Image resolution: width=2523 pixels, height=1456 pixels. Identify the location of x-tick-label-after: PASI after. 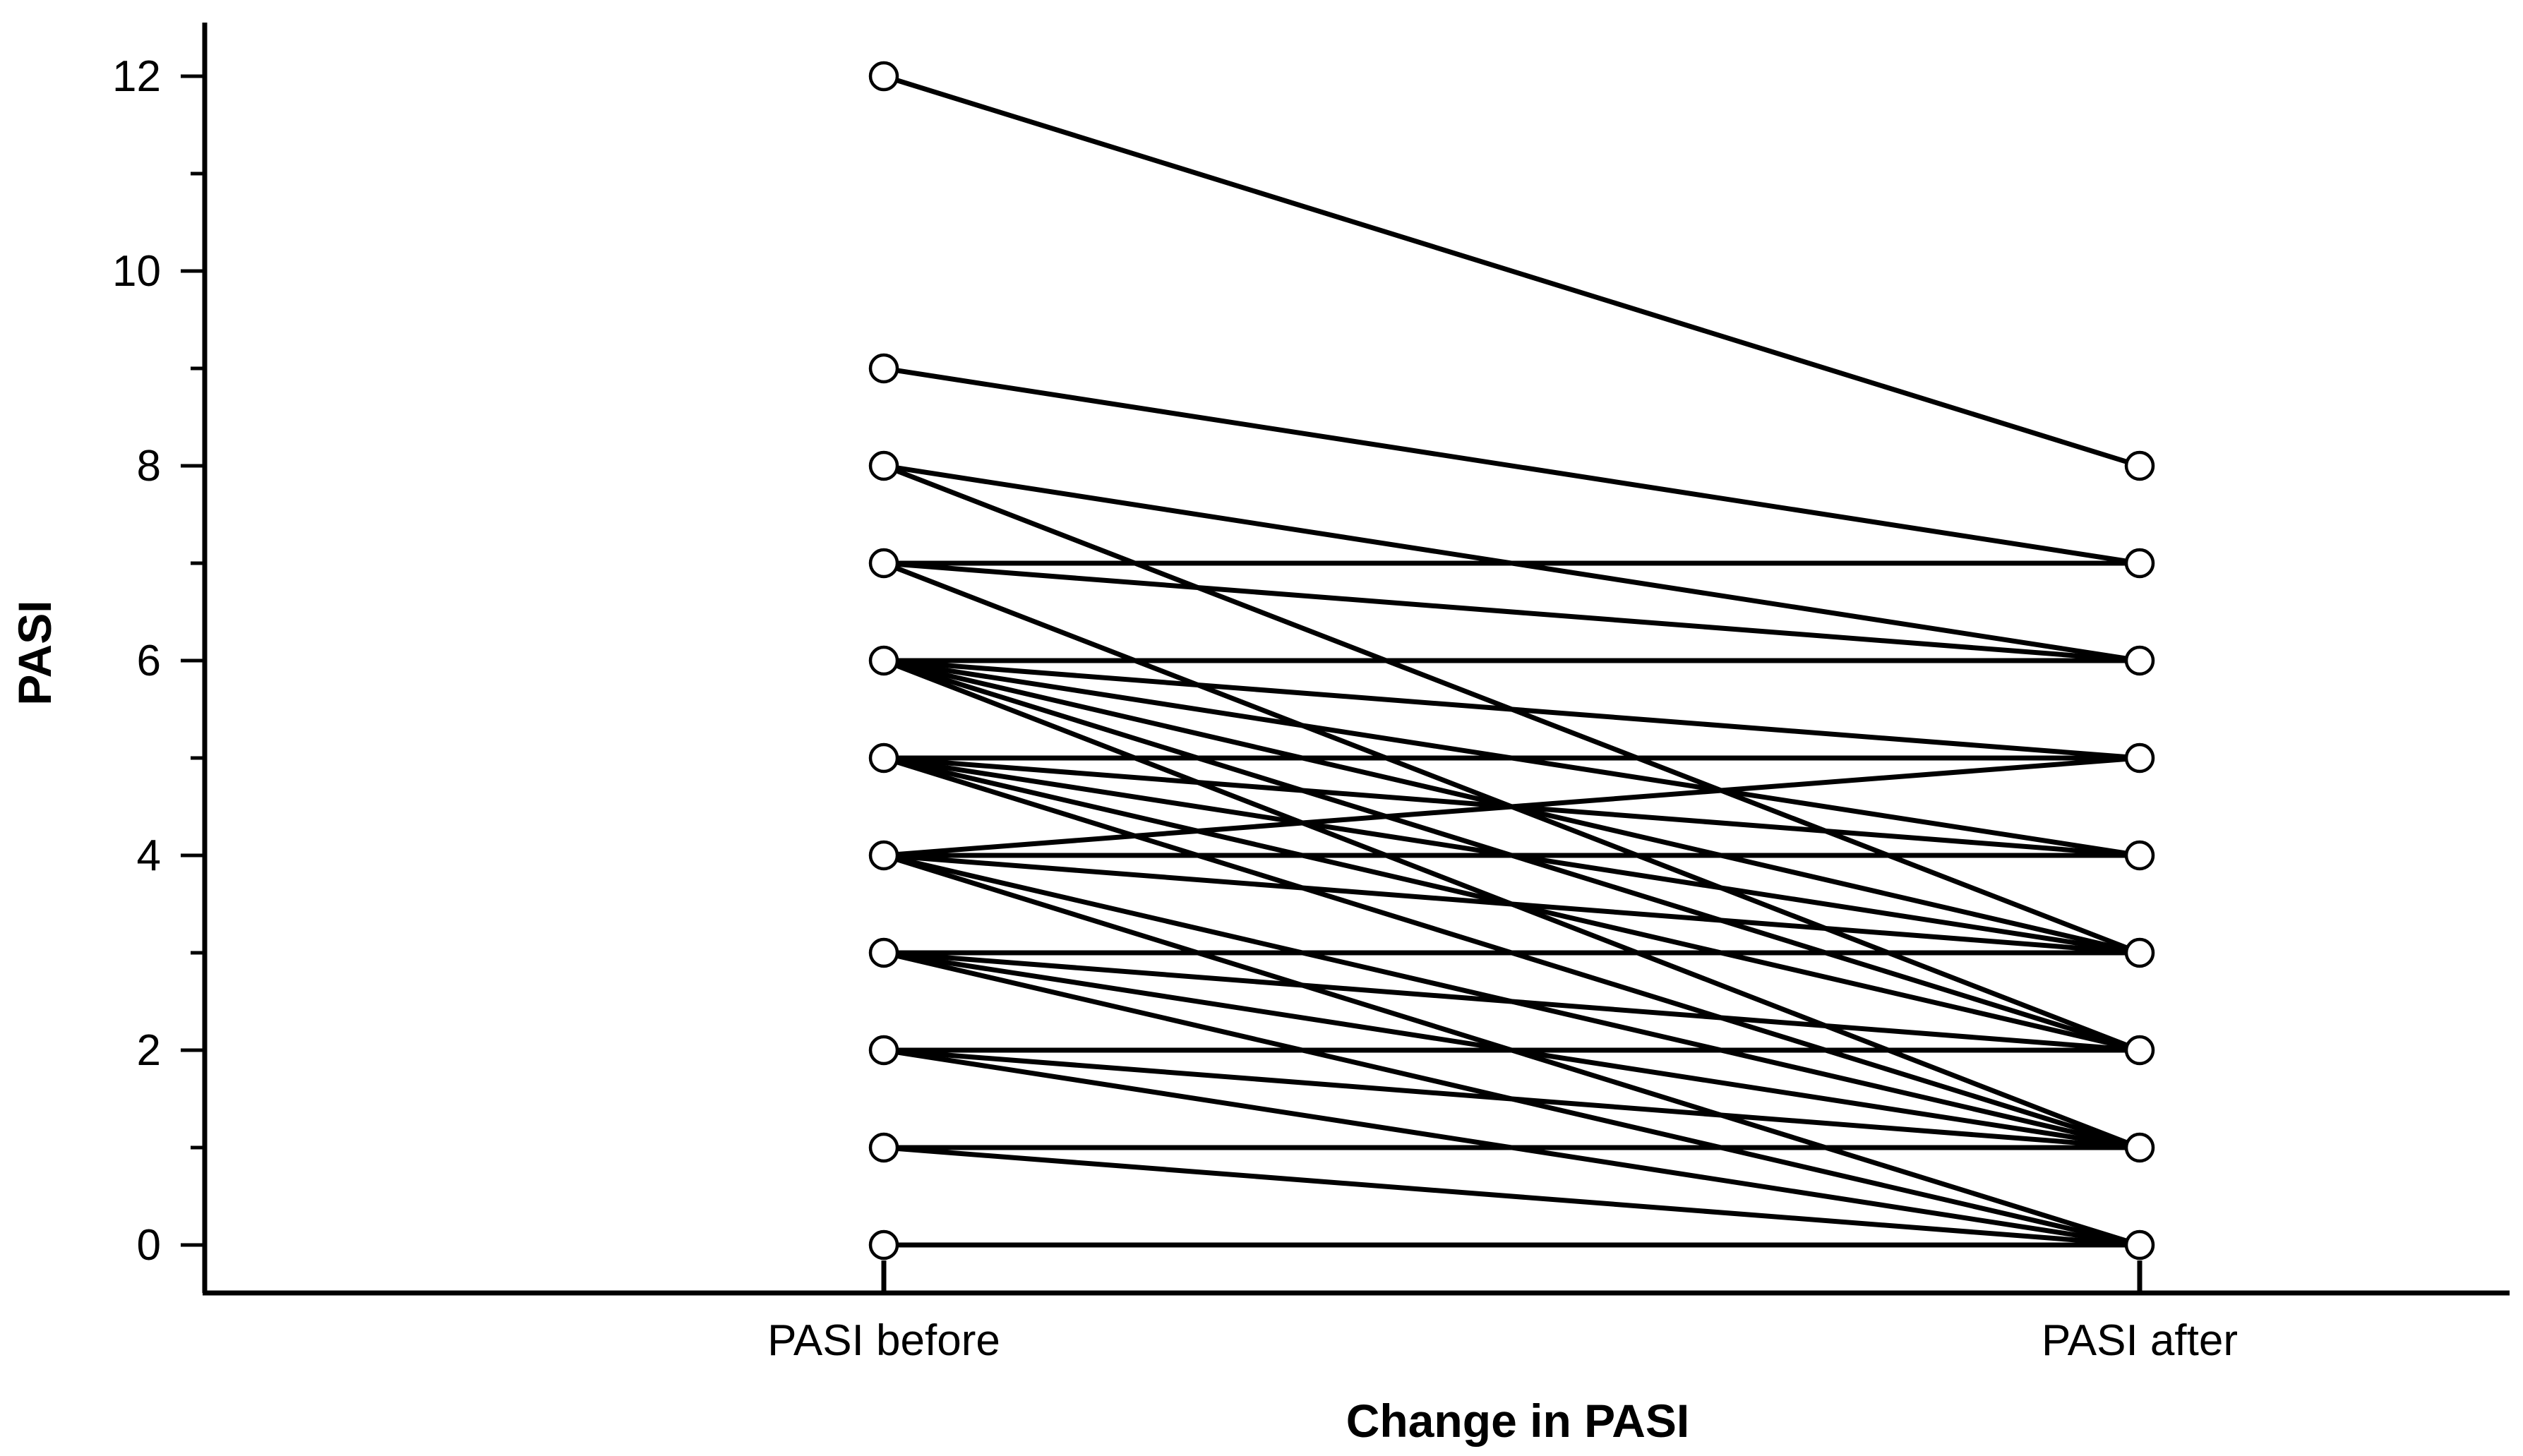
(2140, 1340).